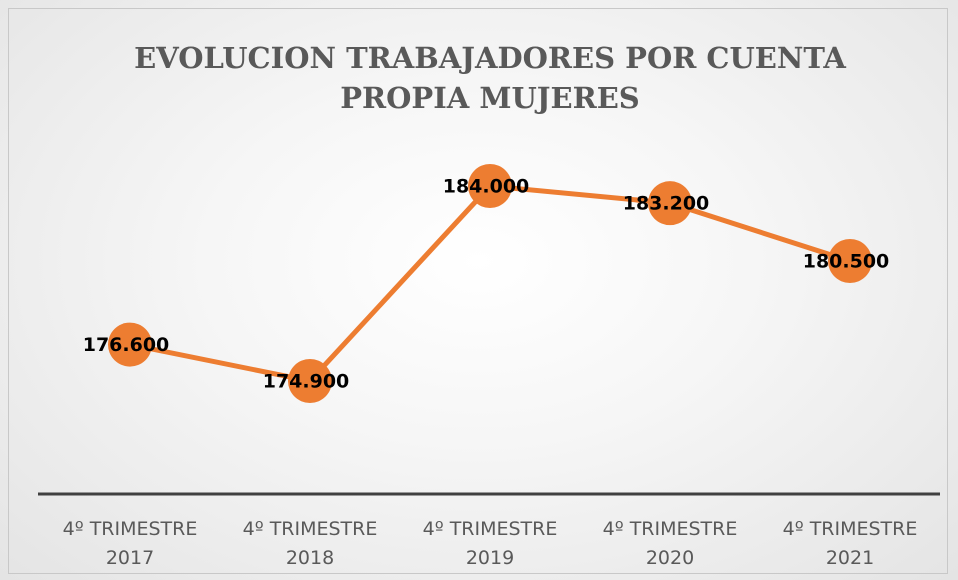 The image size is (958, 580). Describe the element at coordinates (670, 543) in the screenshot. I see `x-tick-label: 4º TRIMESTRE 2020` at that location.